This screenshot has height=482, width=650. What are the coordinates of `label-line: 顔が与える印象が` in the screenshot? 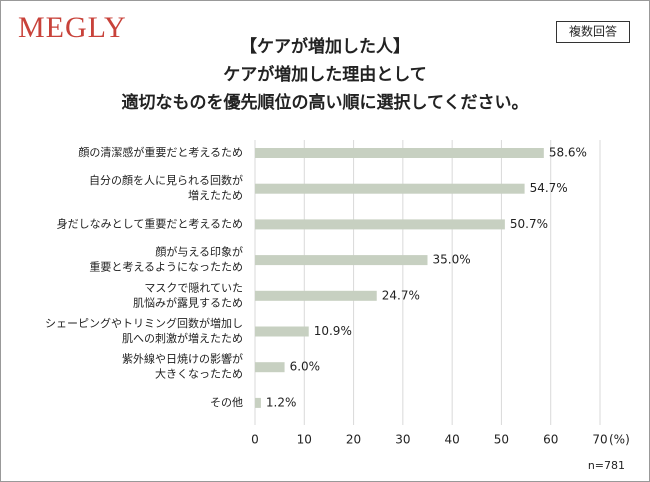 It's located at (199, 252).